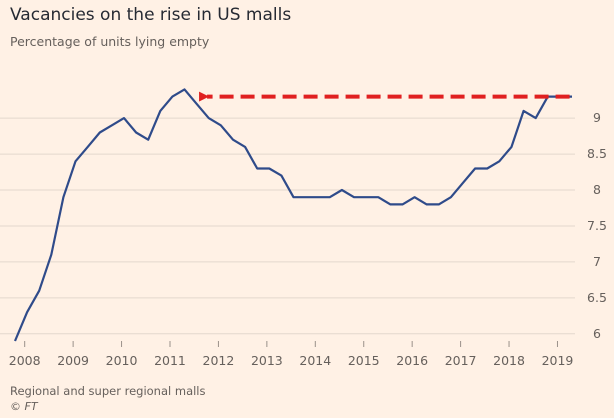 The height and width of the screenshot is (418, 614). I want to click on x-tick-label: 2016, so click(412, 360).